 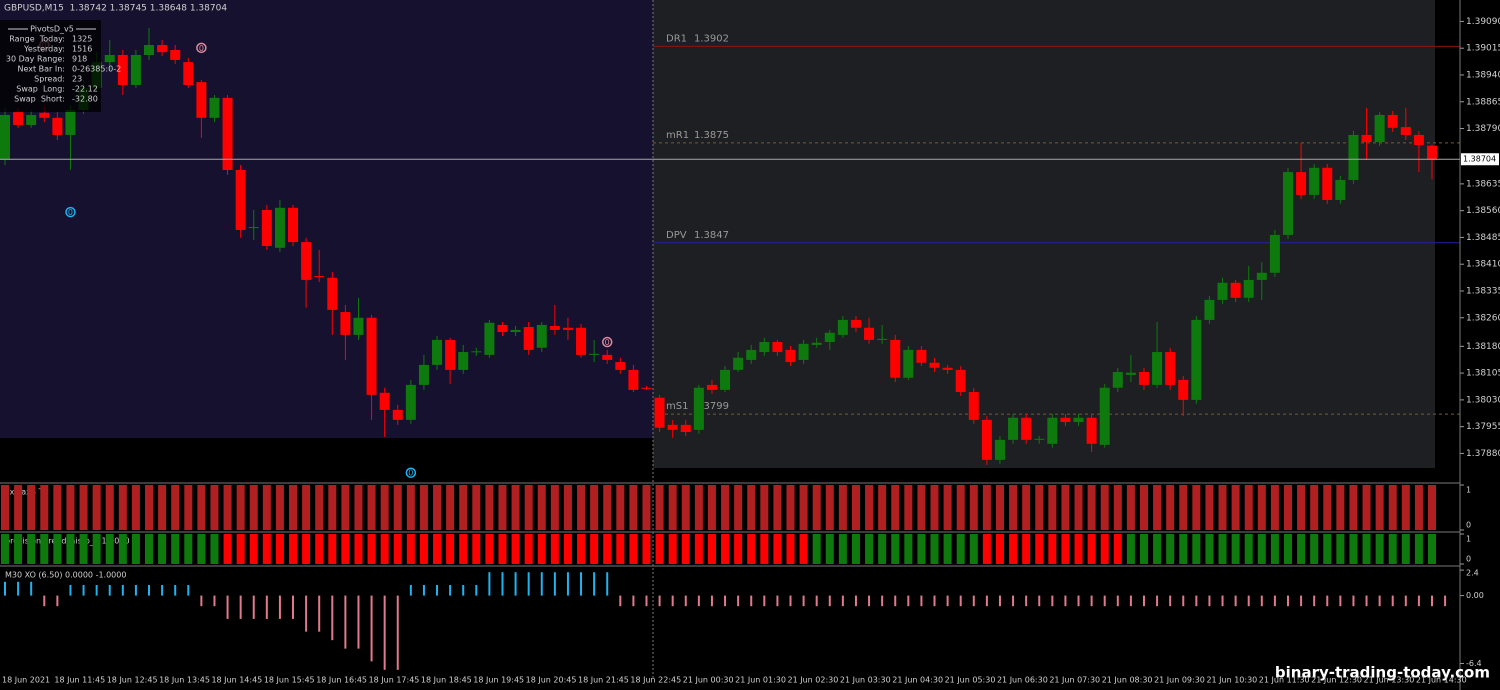 What do you see at coordinates (37, 39) in the screenshot?
I see `info-label: Range Today:` at bounding box center [37, 39].